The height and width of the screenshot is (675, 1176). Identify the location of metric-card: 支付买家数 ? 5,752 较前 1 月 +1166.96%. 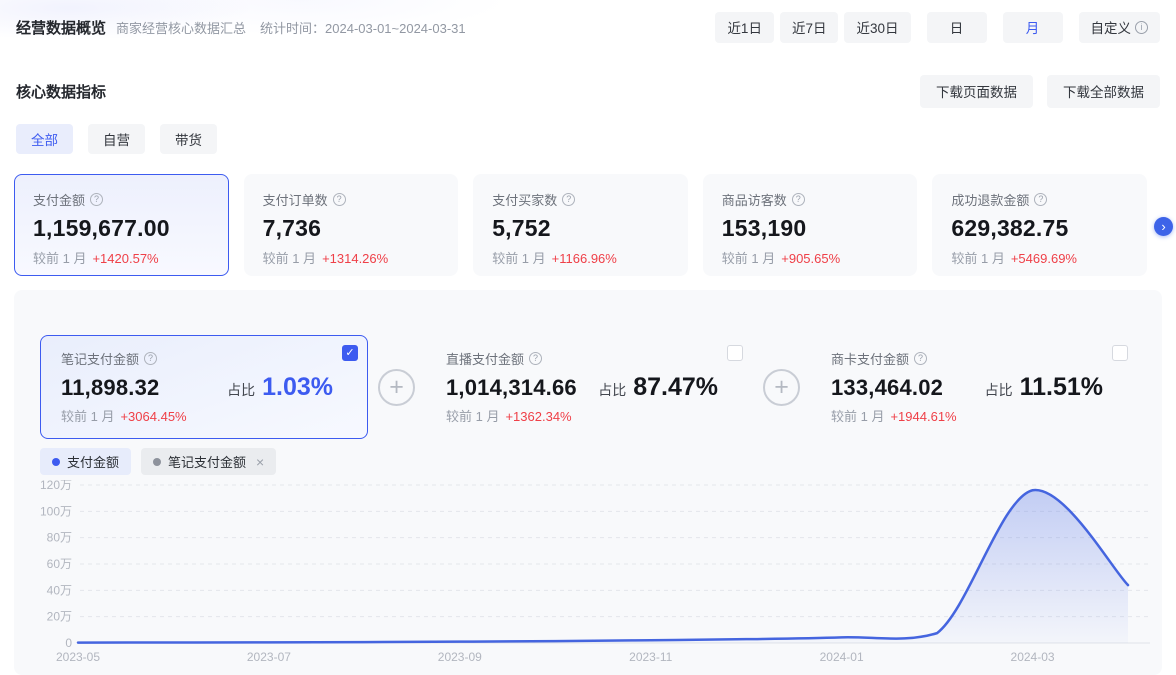
(580, 225).